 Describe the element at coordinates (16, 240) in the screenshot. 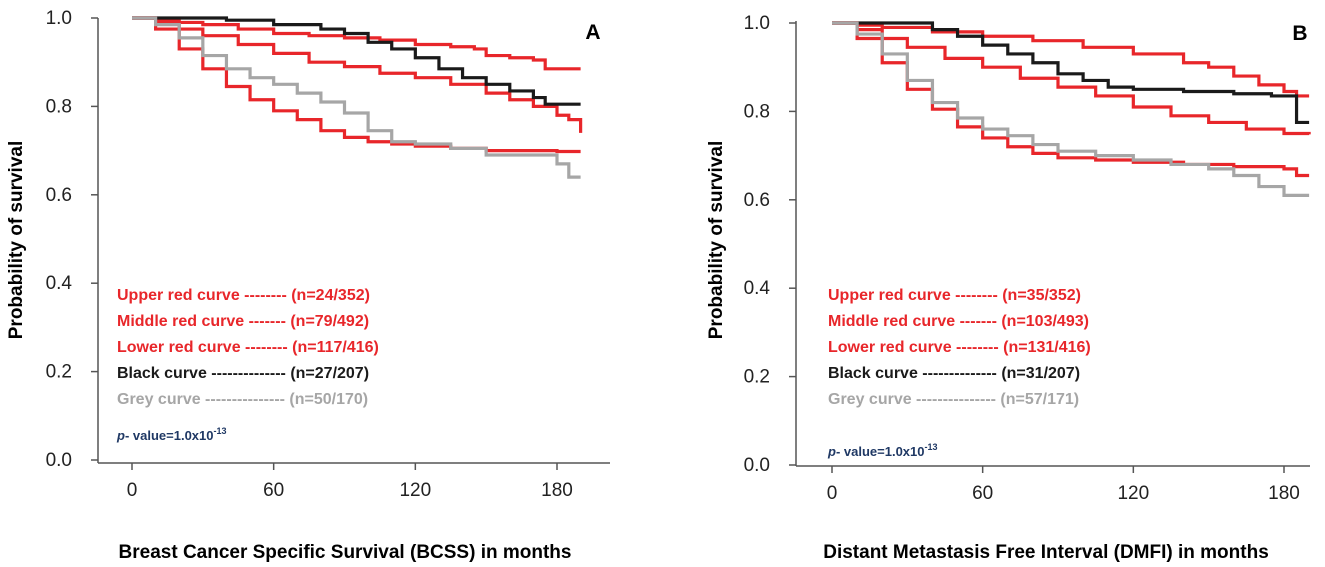

I see `panel-a-y-axis-title: Probability of survival` at that location.